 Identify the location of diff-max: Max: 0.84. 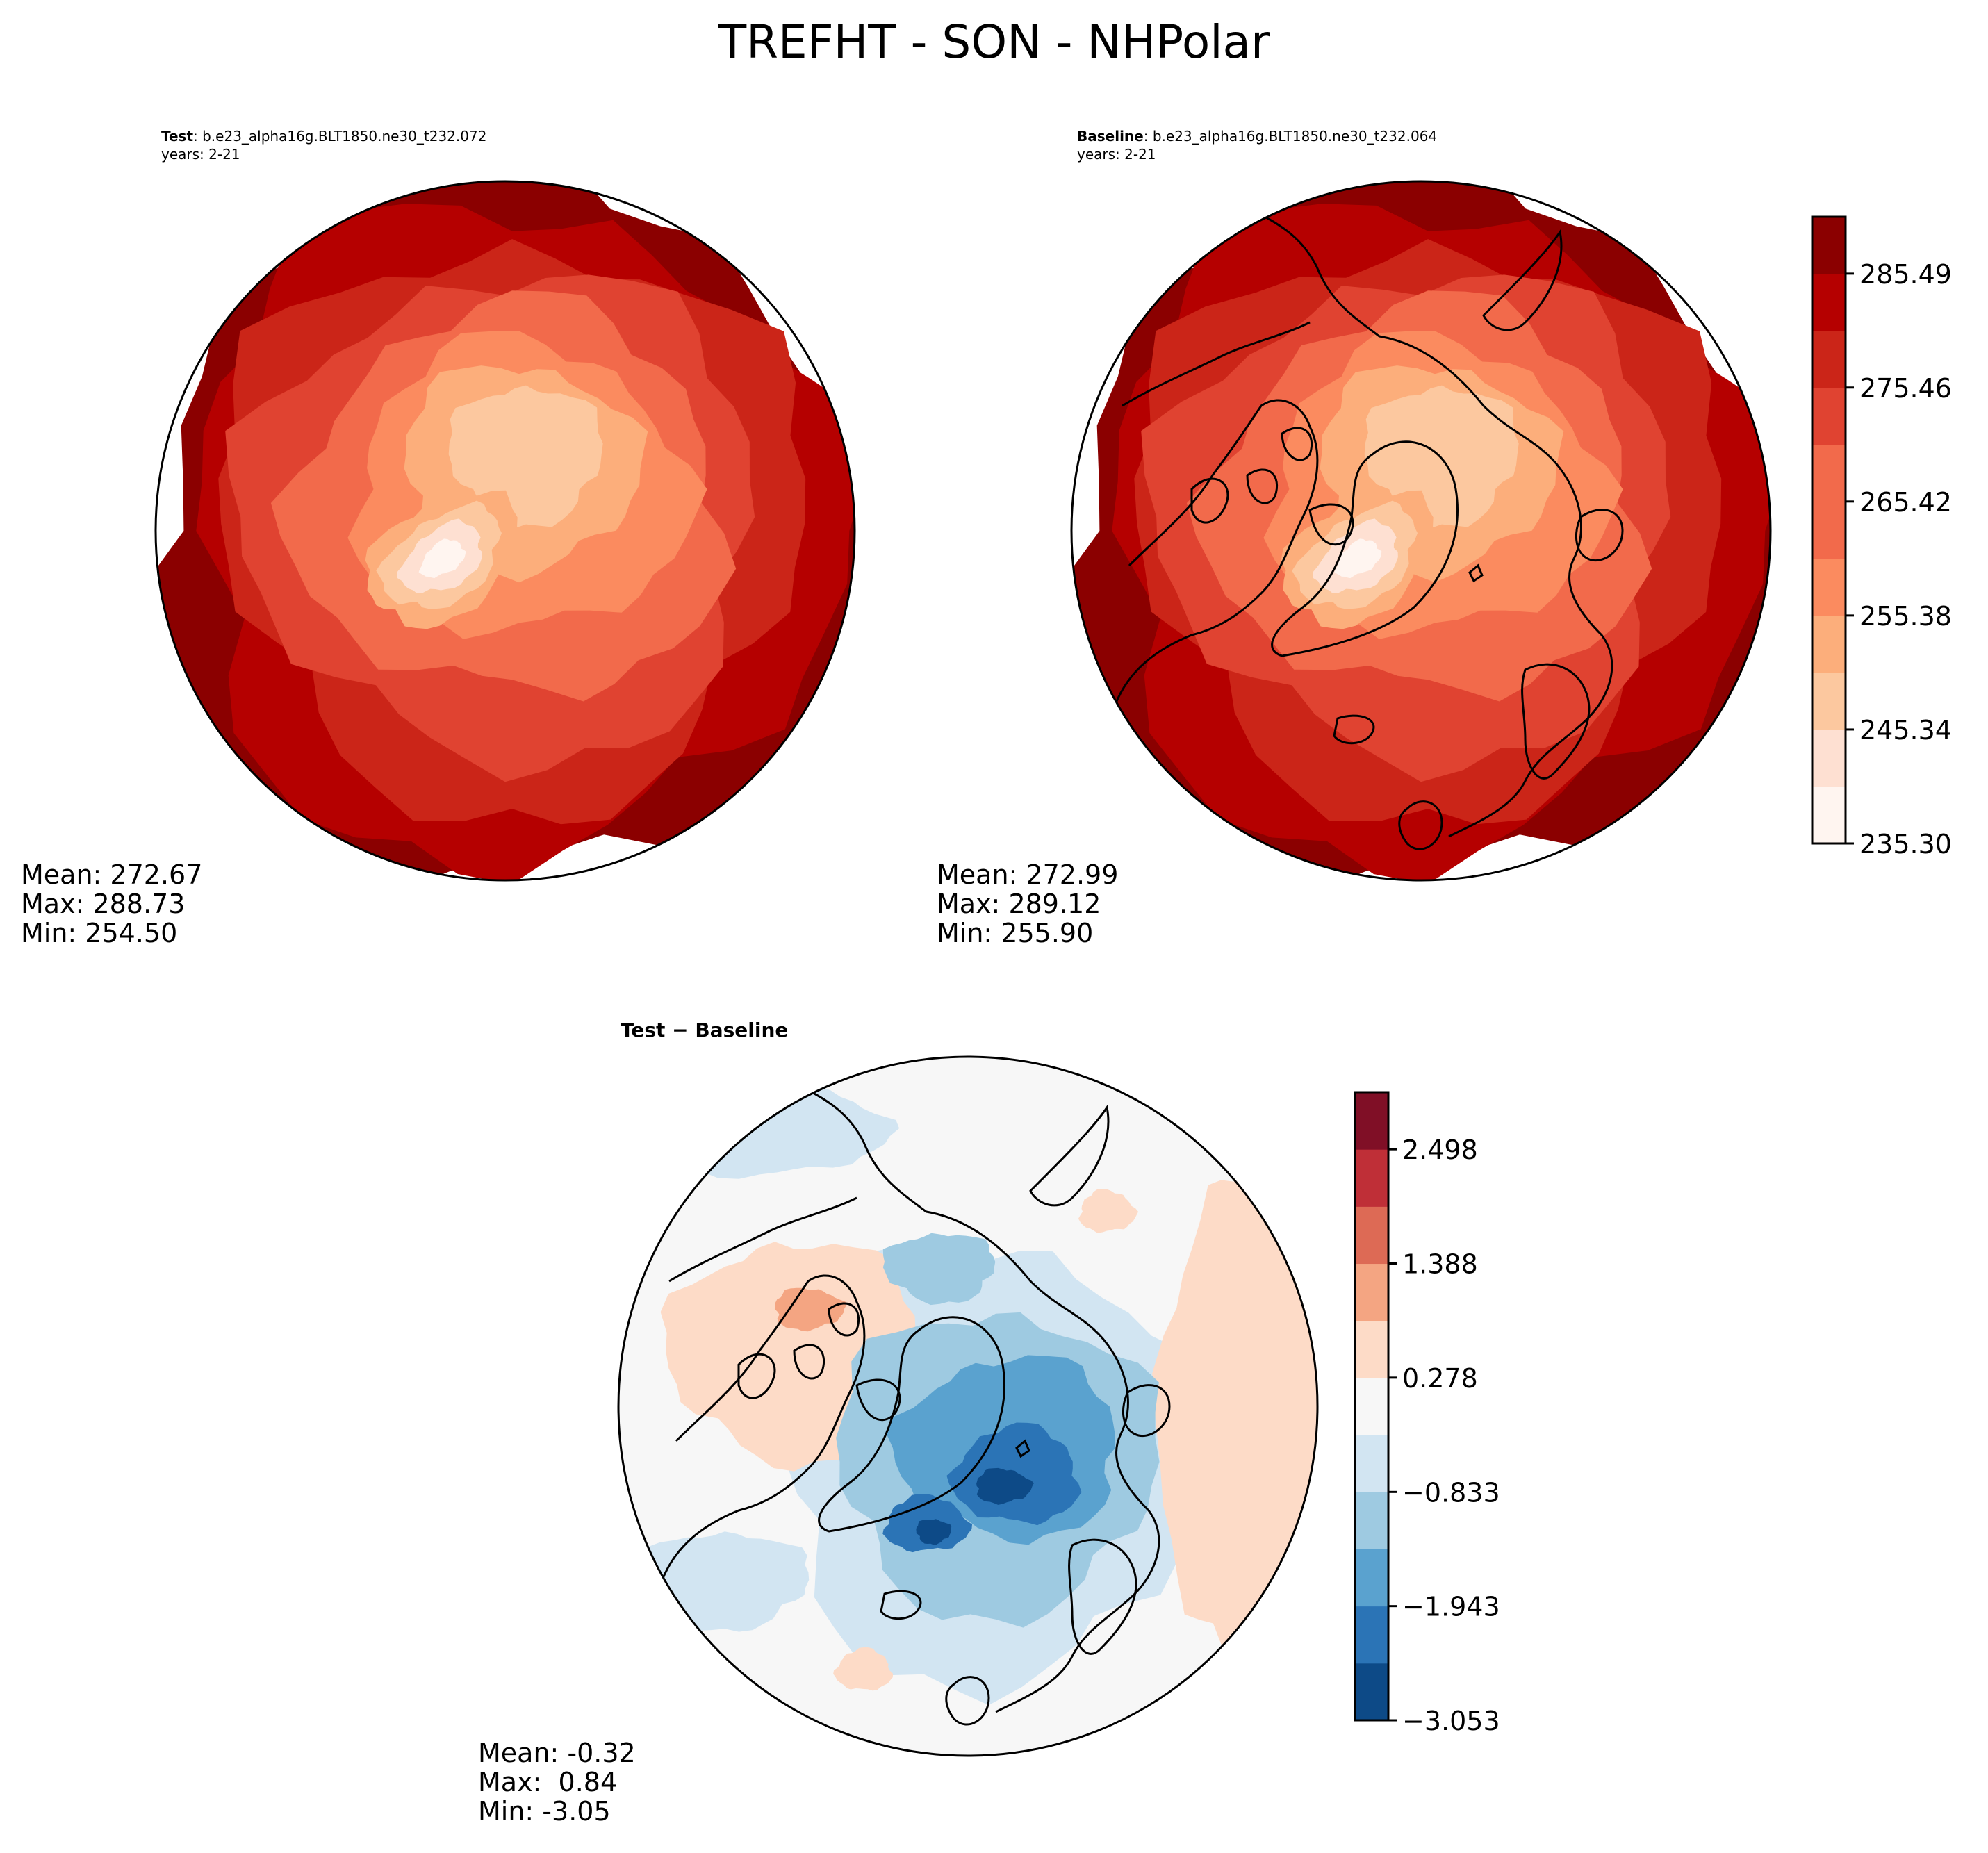
(548, 1782).